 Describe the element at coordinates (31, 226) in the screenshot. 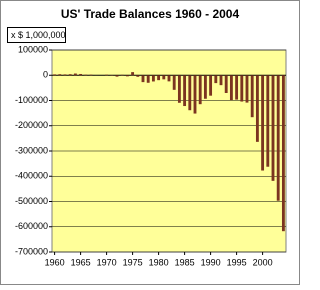

I see `y-tick-label: -600000` at that location.